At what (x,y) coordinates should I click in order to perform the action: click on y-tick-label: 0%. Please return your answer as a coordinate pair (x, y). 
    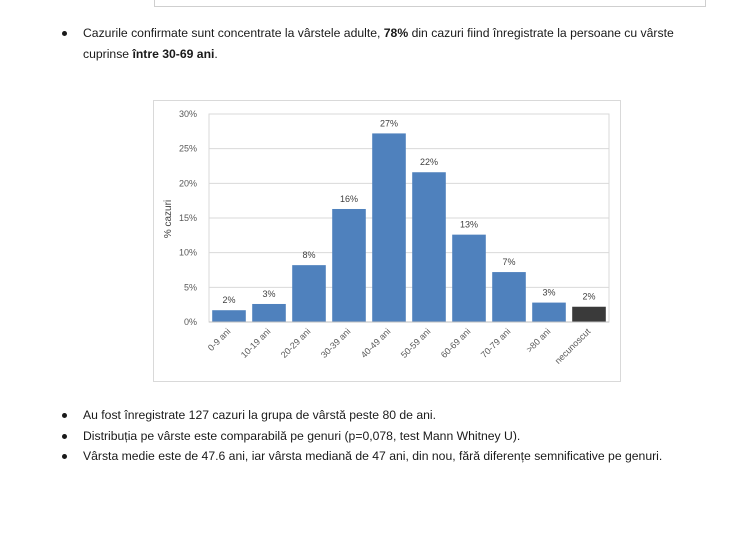
    Looking at the image, I should click on (190, 322).